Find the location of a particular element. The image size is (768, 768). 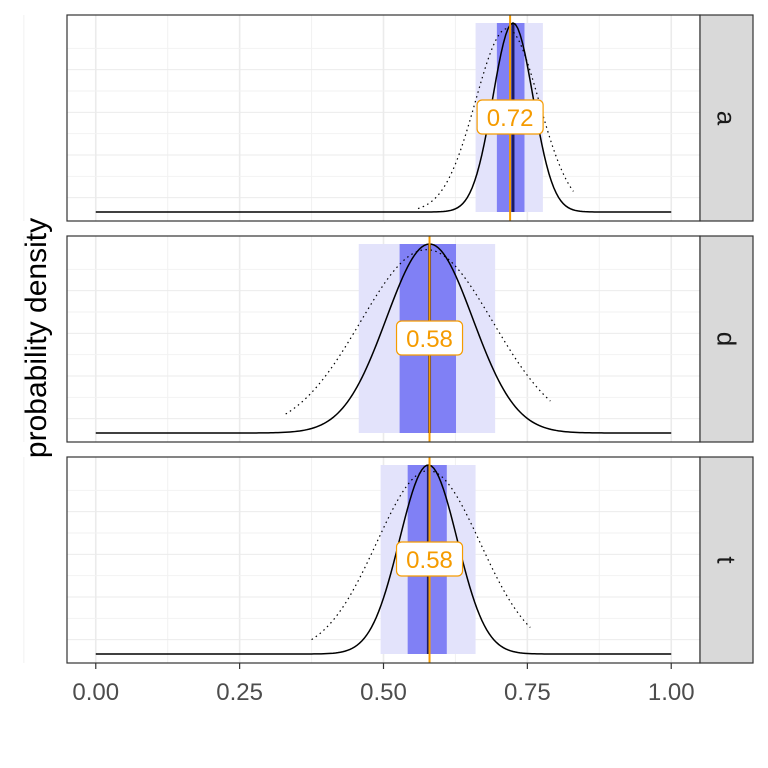

x-tick-label: 0.25 is located at coordinates (239, 692).